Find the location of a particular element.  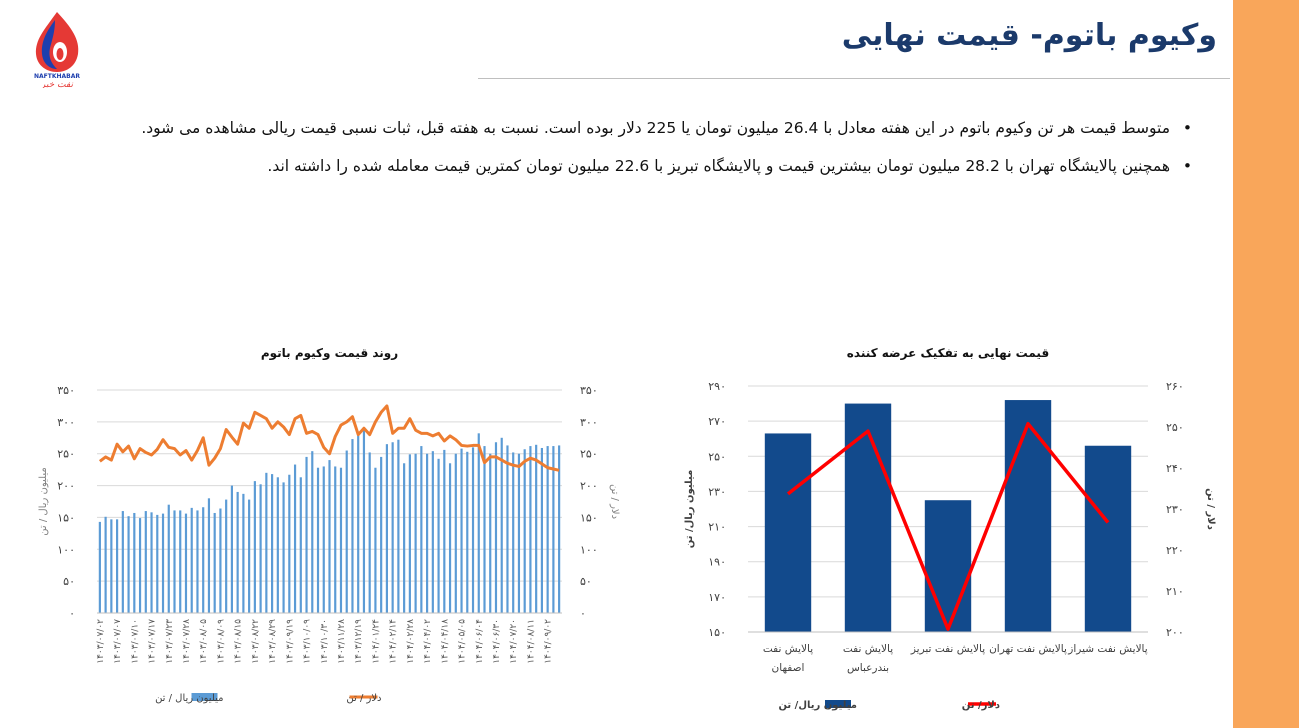

chart-title: قیمت نهایی به تفکیک عرضه کننده is located at coordinates (948, 353).